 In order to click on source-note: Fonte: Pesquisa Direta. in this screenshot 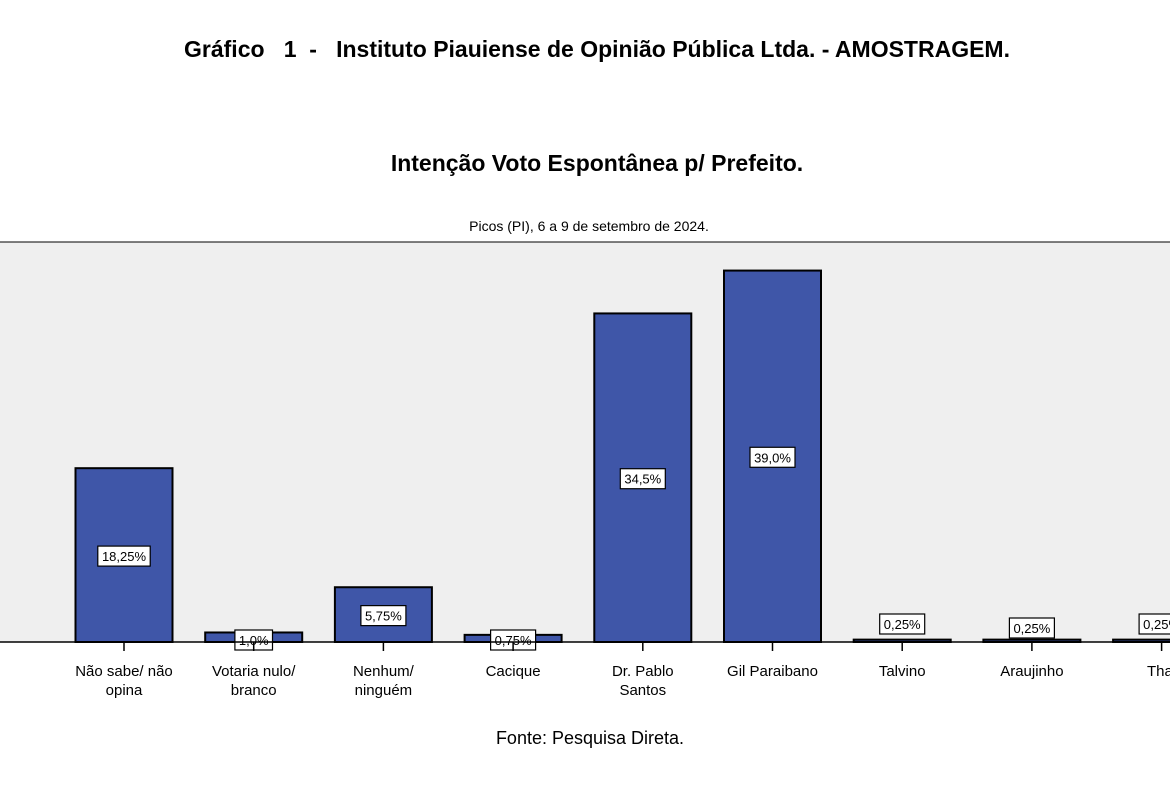, I will do `click(590, 738)`.